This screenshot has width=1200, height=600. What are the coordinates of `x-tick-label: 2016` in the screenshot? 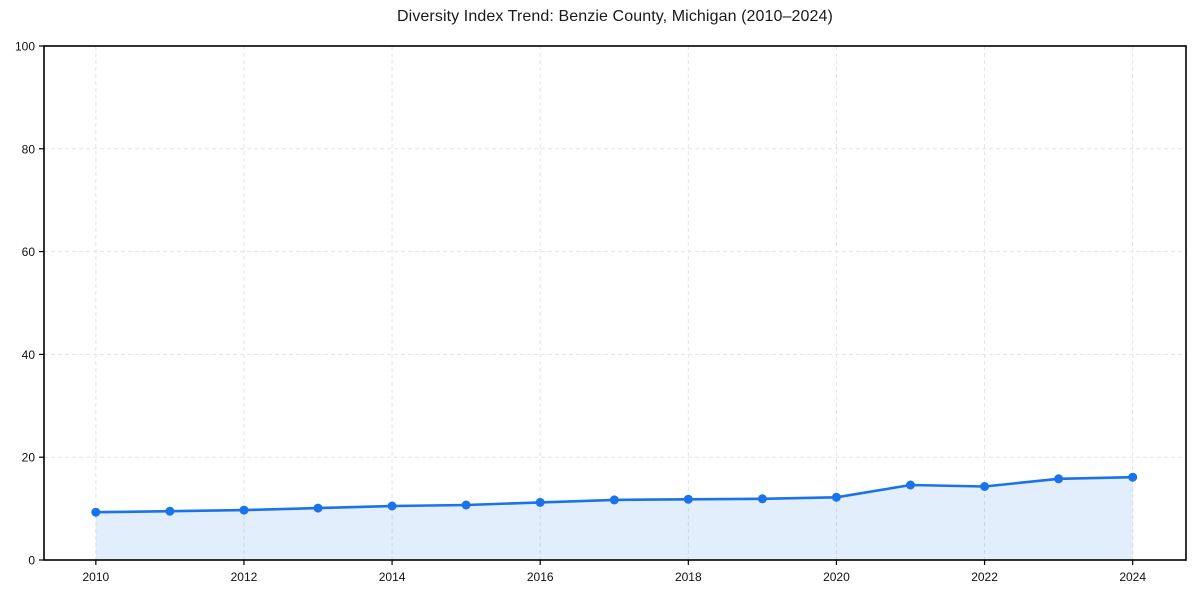 It's located at (540, 577).